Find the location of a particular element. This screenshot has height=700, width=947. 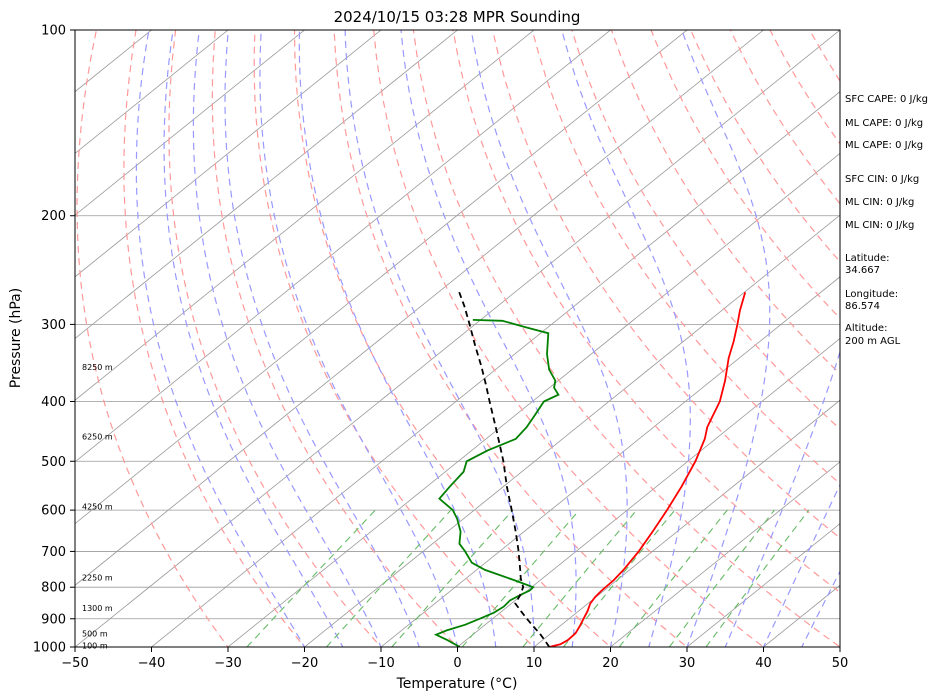

y-tick-label: 800 is located at coordinates (53, 588).